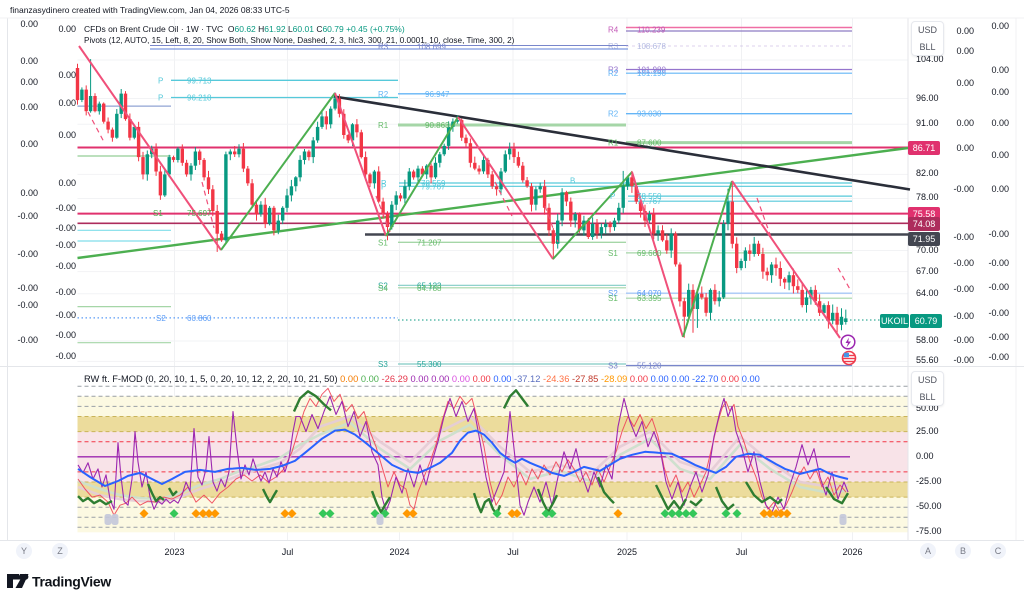  I want to click on svg-text: 65.123, so click(429, 285).